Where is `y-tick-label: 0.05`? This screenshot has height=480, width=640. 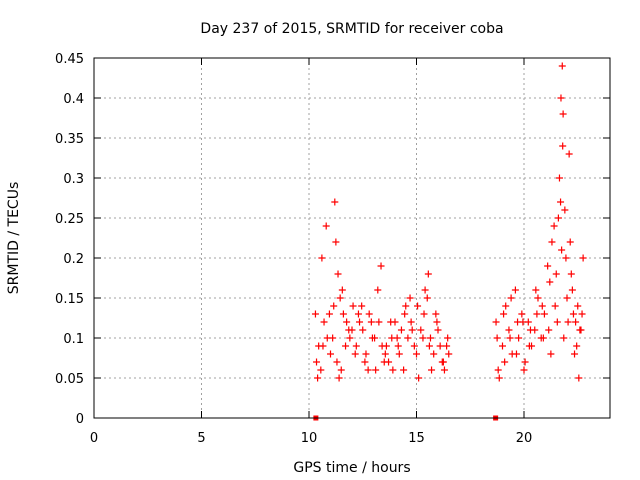 y-tick-label: 0.05 is located at coordinates (69, 379).